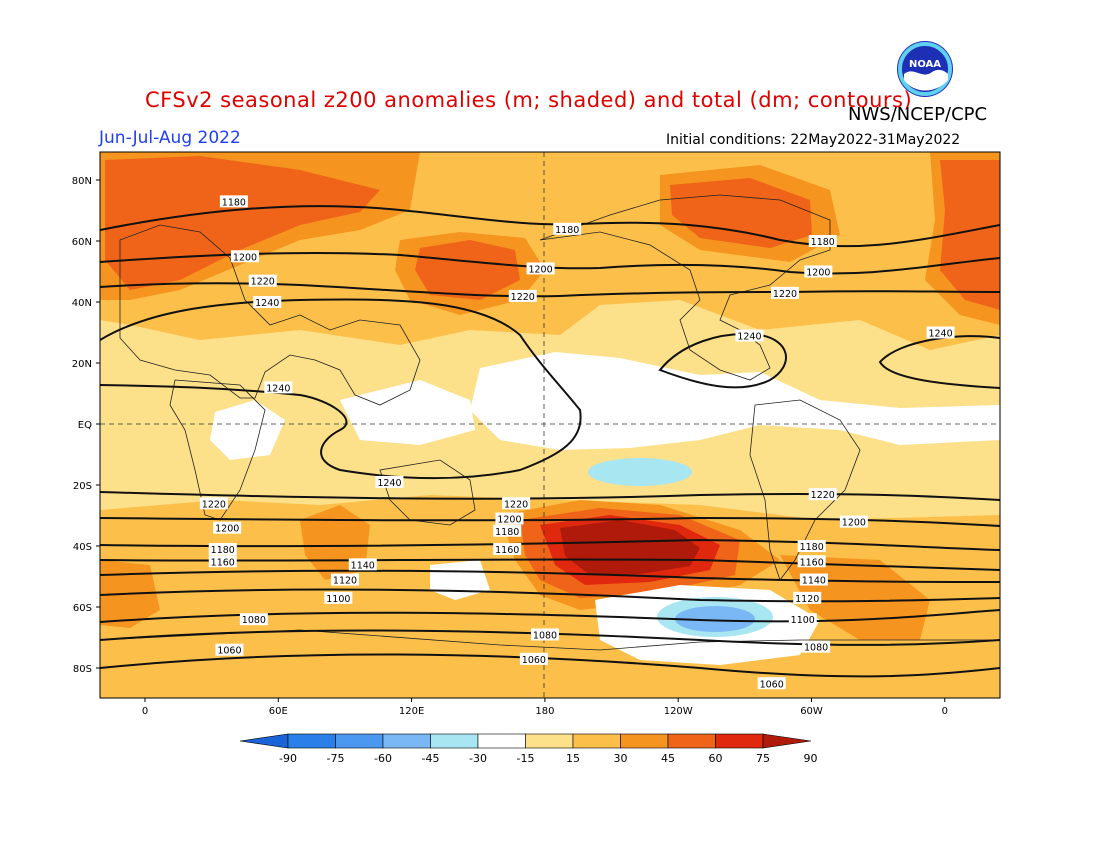 This screenshot has height=850, width=1100. Describe the element at coordinates (383, 758) in the screenshot. I see `colorbar-label: -60` at that location.